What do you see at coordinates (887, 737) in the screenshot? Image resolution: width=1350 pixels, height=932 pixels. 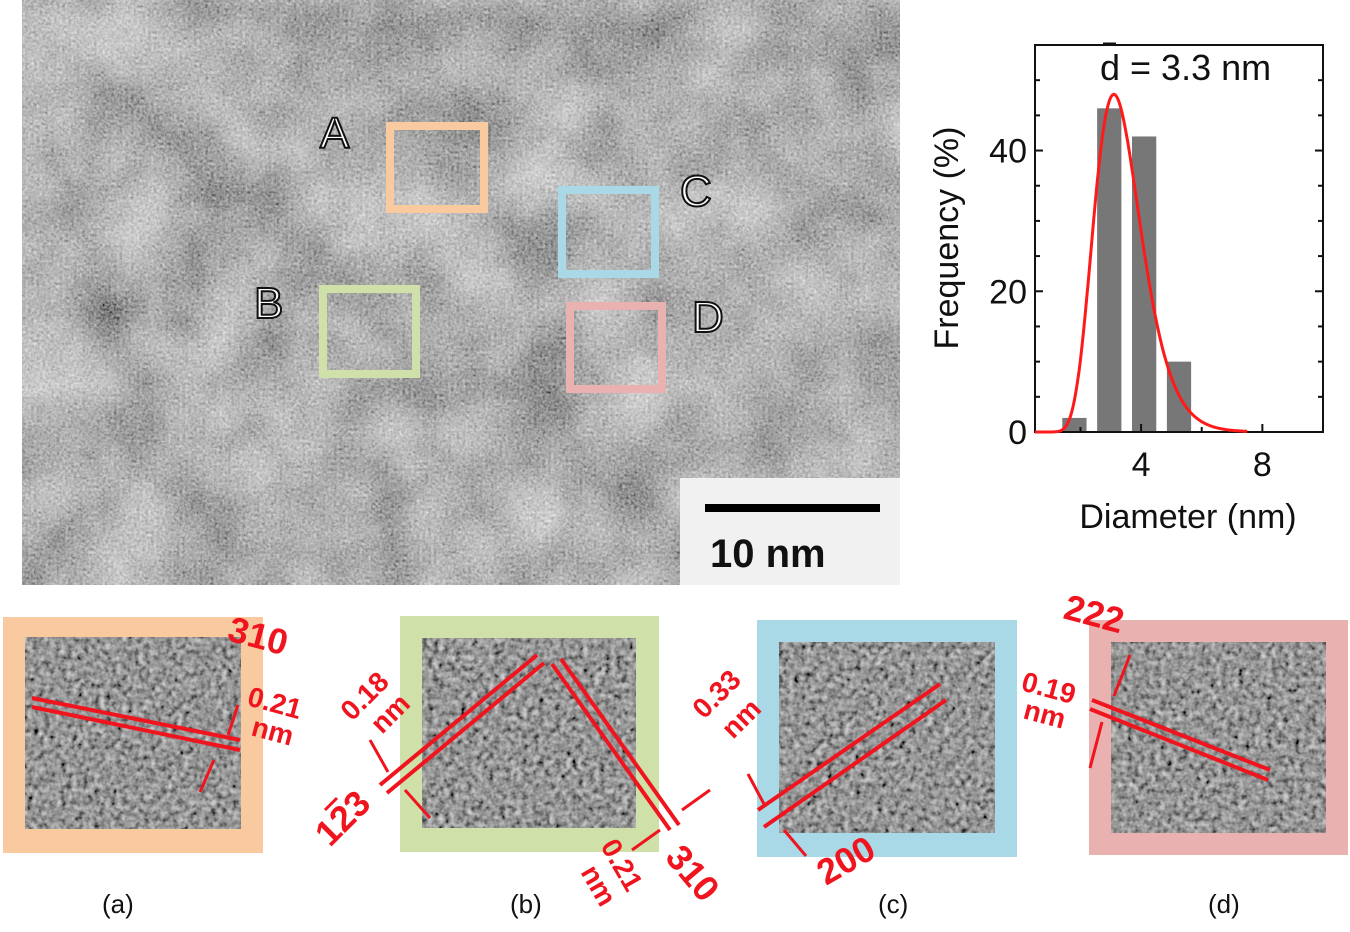 I see `hrtem-image-c` at bounding box center [887, 737].